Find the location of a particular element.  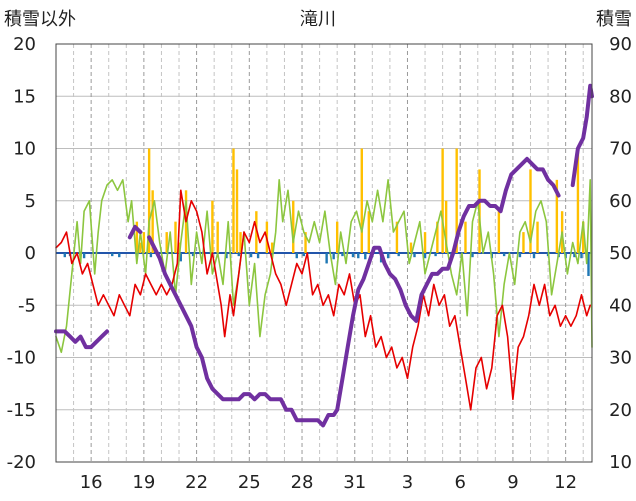

right-tick-label: 20 is located at coordinates (620, 410).